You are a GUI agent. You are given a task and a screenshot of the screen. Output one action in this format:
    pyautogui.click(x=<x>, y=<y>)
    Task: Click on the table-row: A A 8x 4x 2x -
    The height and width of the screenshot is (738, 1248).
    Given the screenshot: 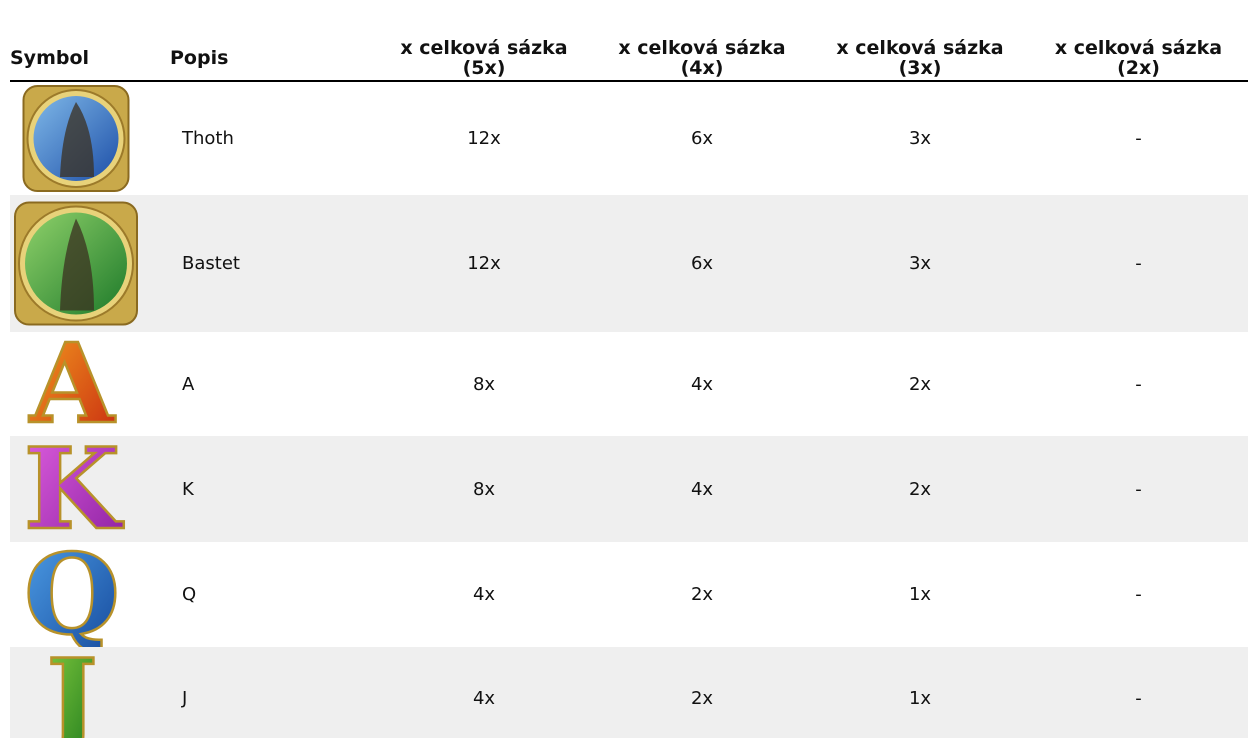 What is the action you would take?
    pyautogui.click(x=629, y=384)
    